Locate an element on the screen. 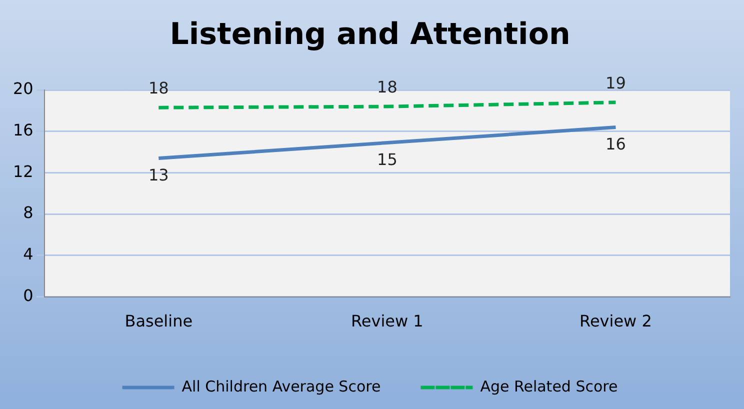 This screenshot has height=409, width=744. y-tick-label: 20 is located at coordinates (23, 88).